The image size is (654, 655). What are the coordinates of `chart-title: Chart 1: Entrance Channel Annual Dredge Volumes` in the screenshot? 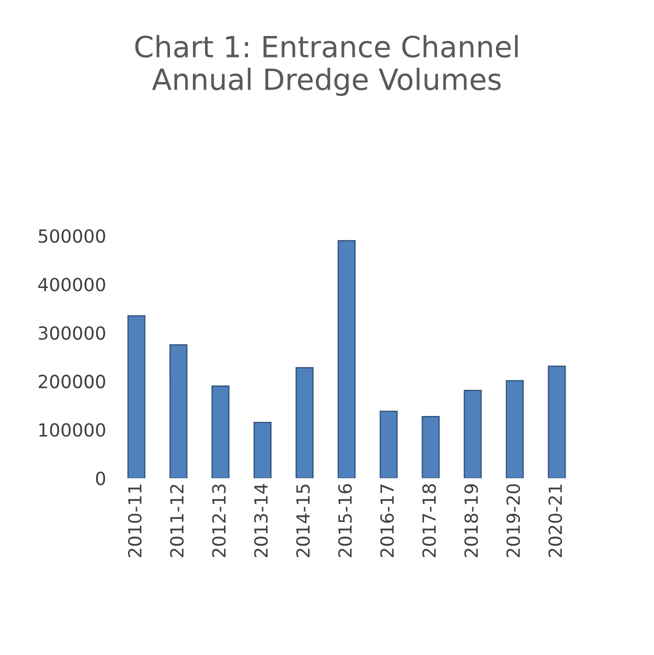 It's located at (326, 65).